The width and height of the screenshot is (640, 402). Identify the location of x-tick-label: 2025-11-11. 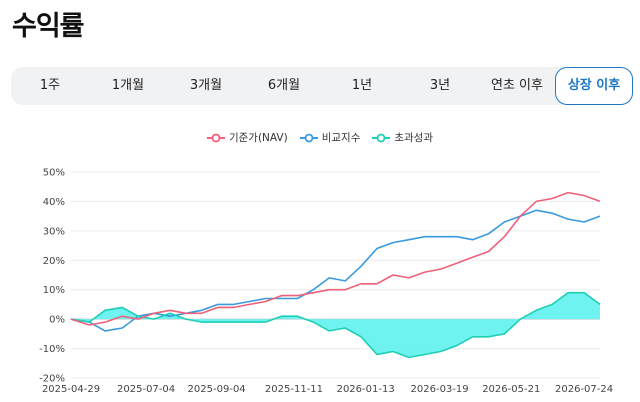
(294, 389).